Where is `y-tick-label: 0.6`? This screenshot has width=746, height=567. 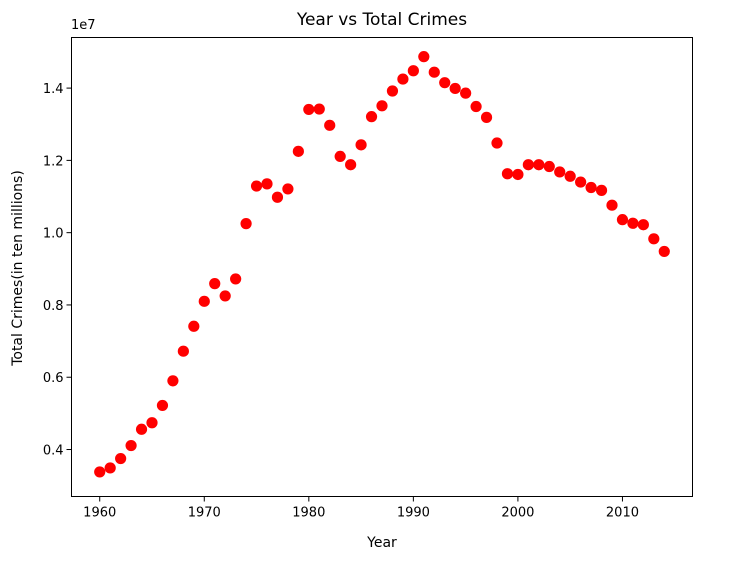
y-tick-label: 0.6 is located at coordinates (53, 378).